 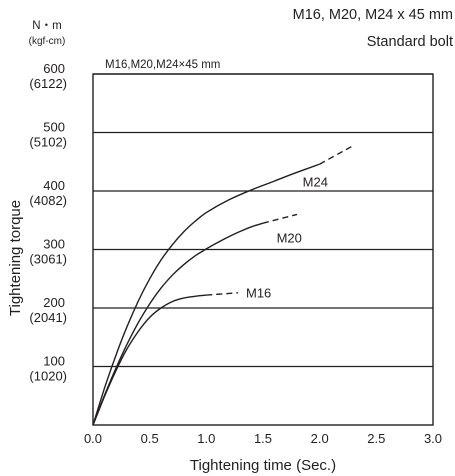 What do you see at coordinates (258, 292) in the screenshot?
I see `series-label-m16: M16` at bounding box center [258, 292].